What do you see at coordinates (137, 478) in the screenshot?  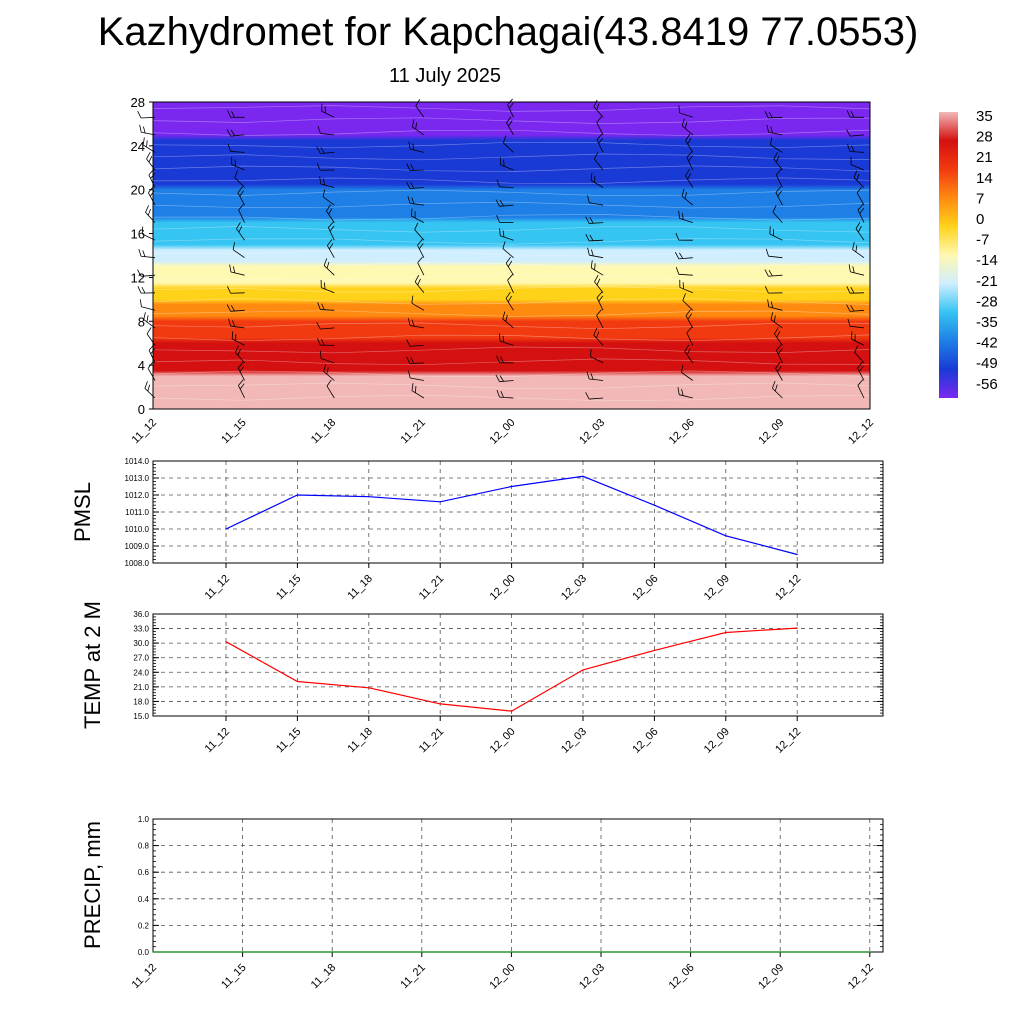 I see `y-tick-label: 1013.0` at bounding box center [137, 478].